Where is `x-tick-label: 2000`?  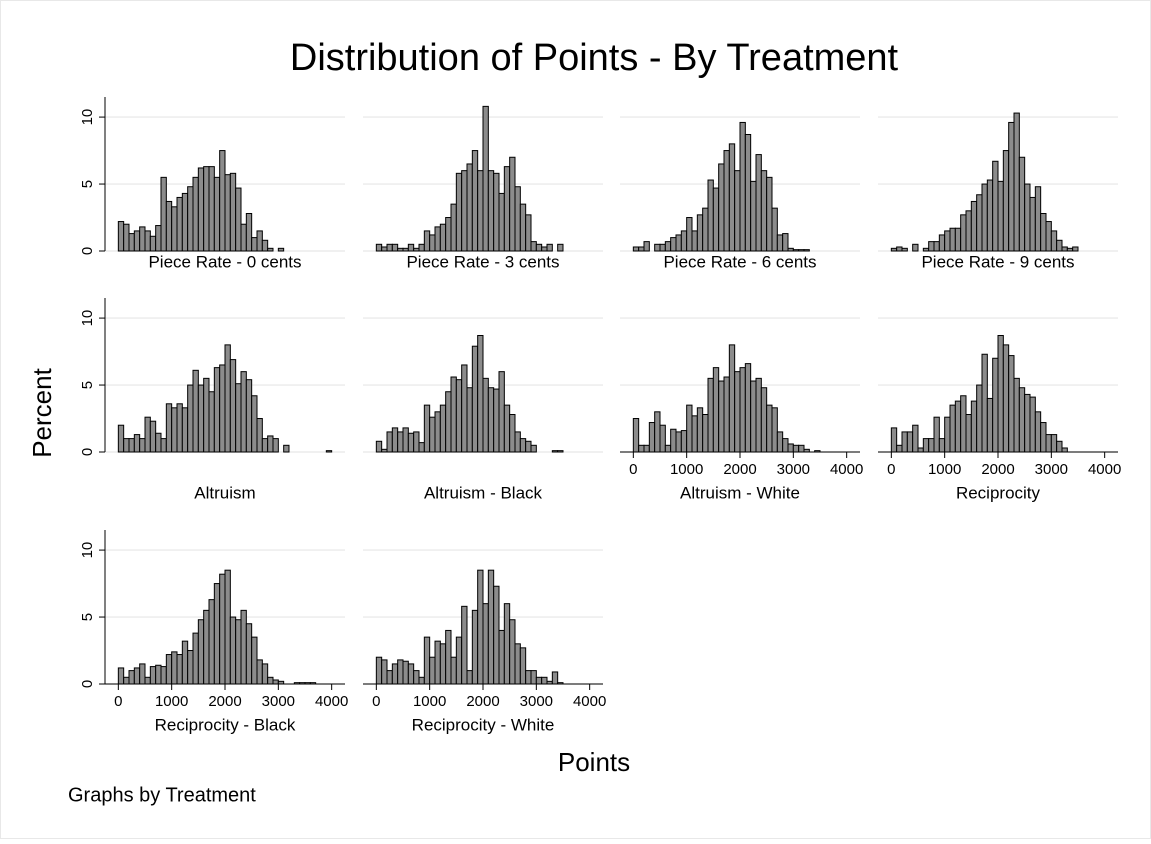 x-tick-label: 2000 is located at coordinates (482, 701).